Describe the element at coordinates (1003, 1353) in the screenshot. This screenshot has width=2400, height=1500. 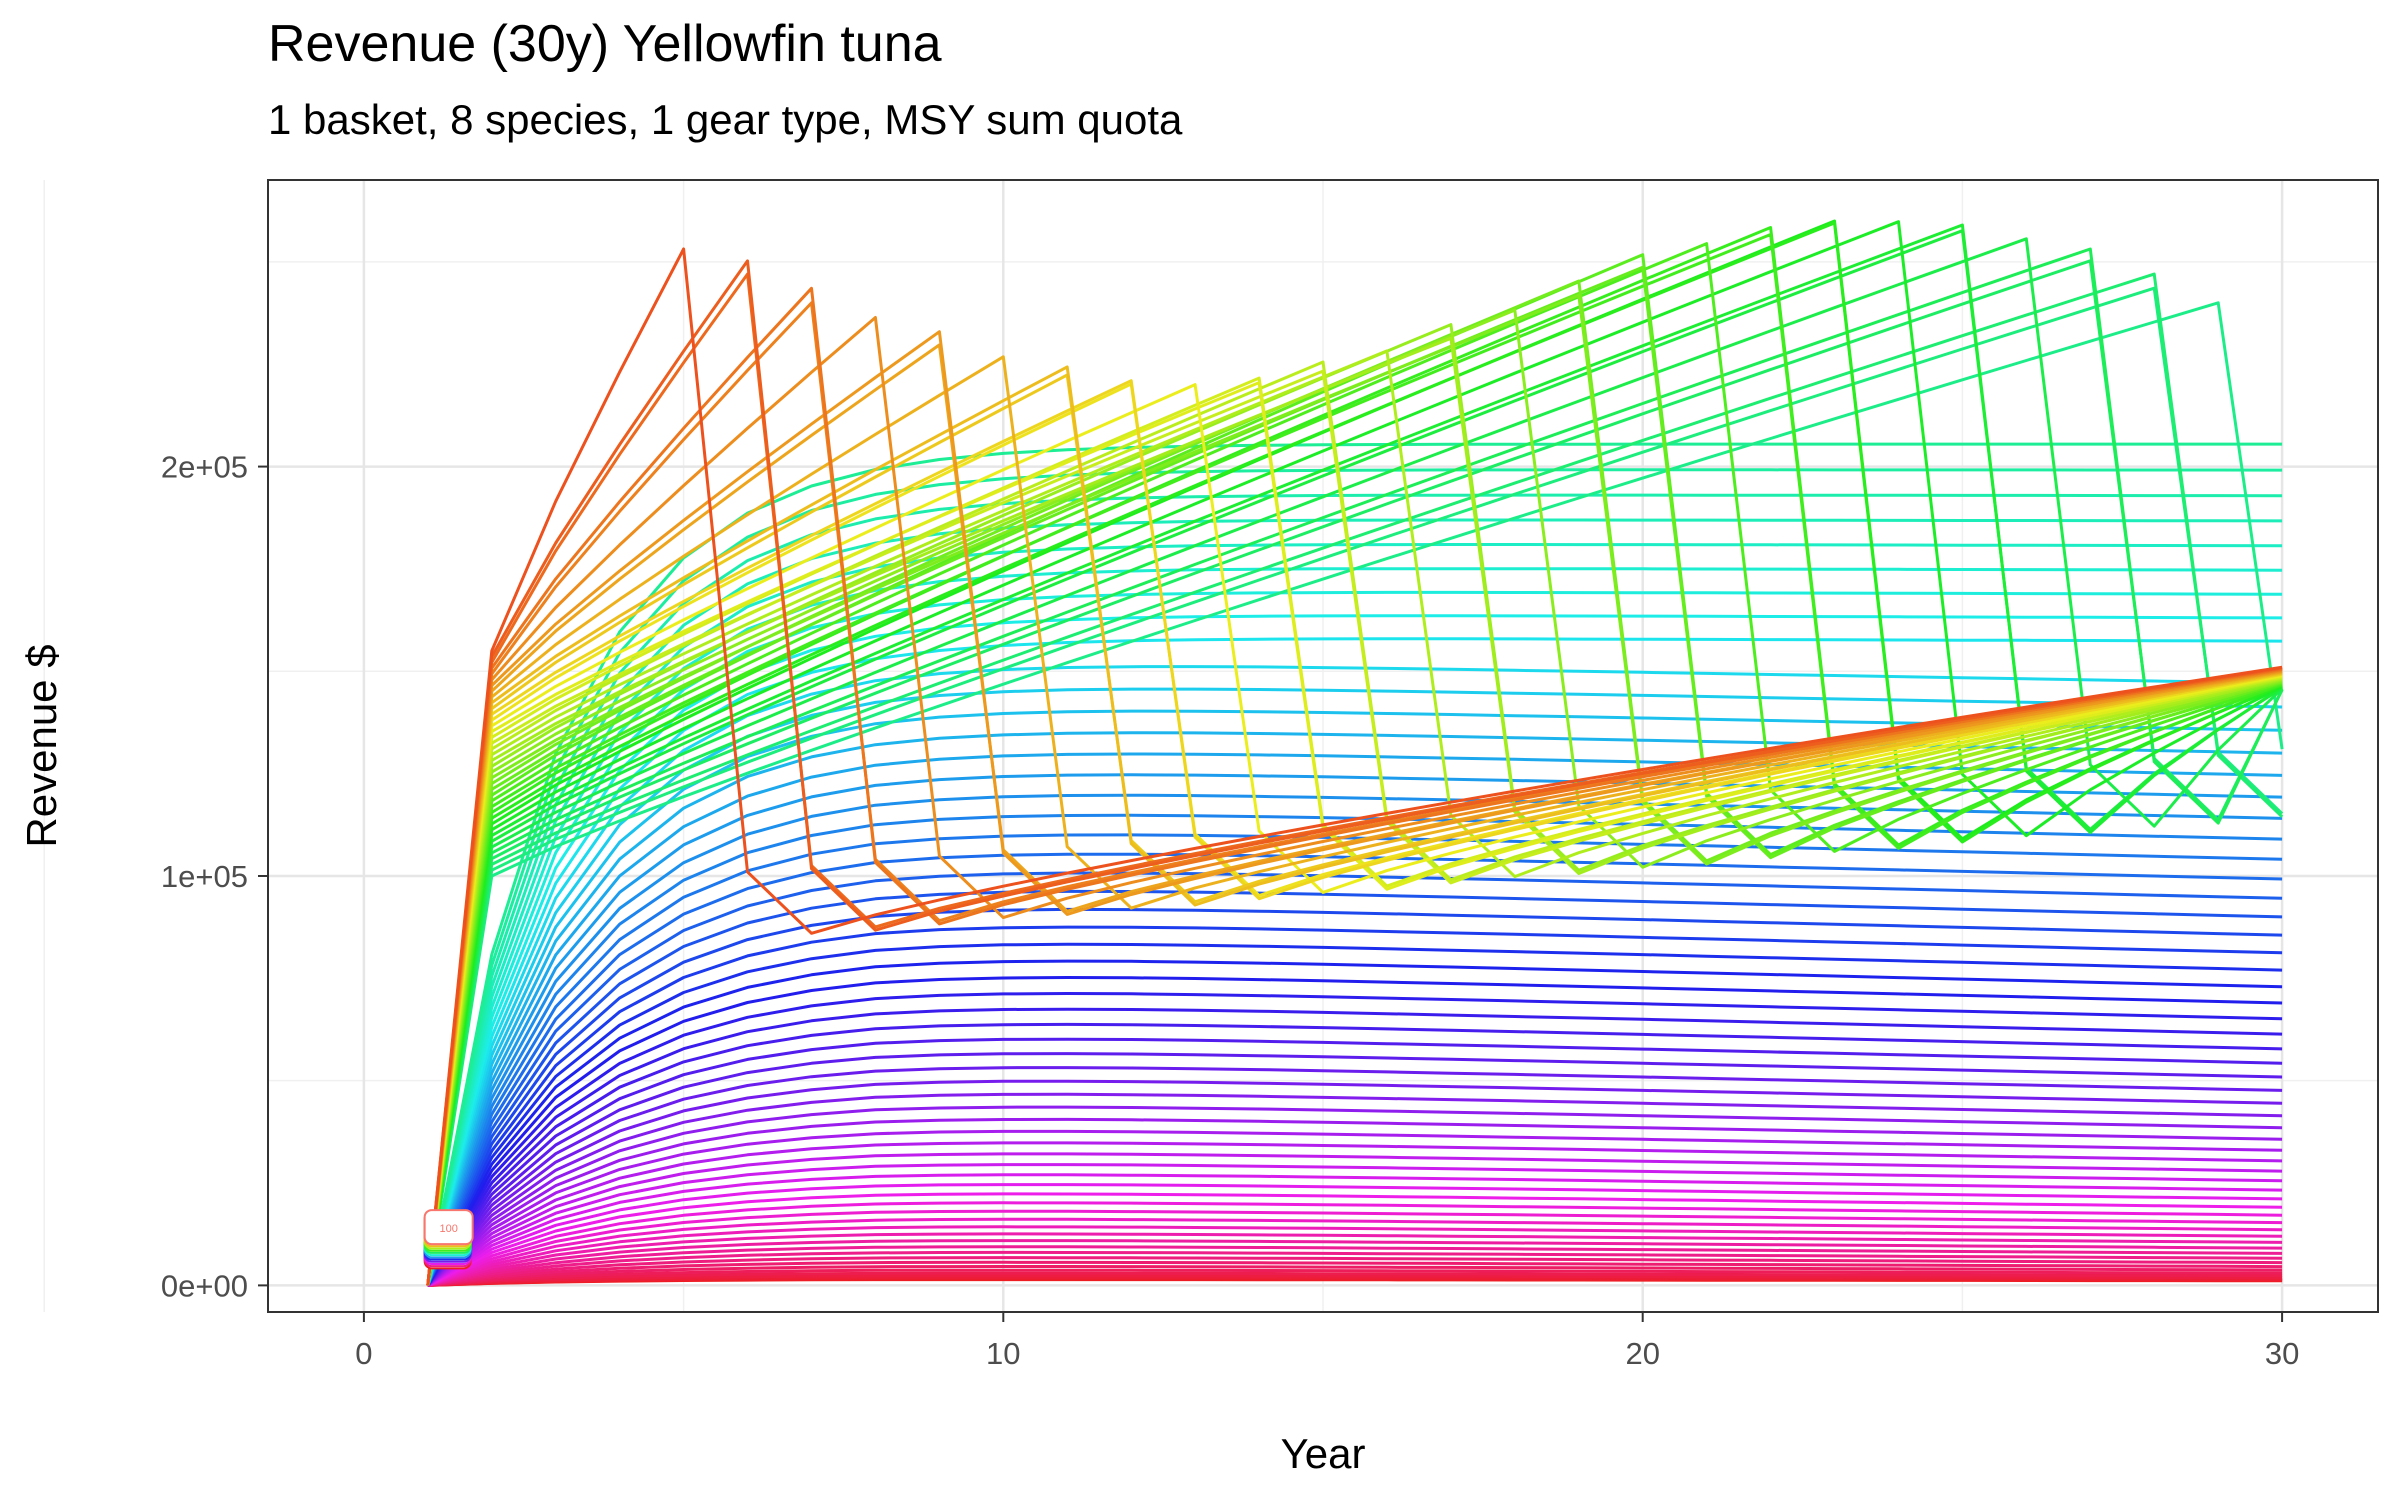
I see `x-tick-label: 10` at that location.